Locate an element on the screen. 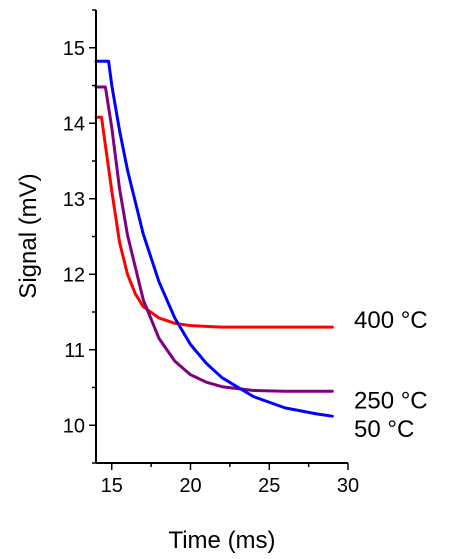 This screenshot has width=458, height=559. y-tick-label: 11 is located at coordinates (74, 351).